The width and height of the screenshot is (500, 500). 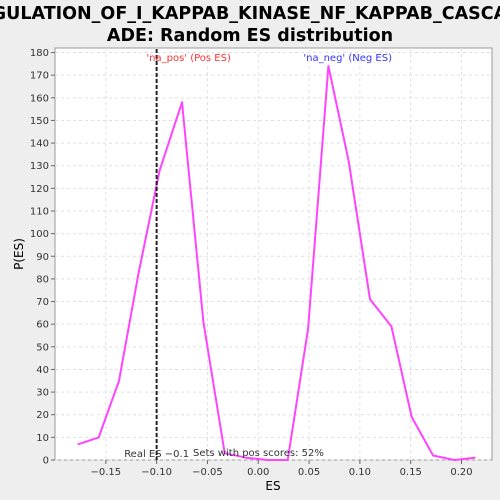 I want to click on y-tick-label: 60, so click(x=42, y=325).